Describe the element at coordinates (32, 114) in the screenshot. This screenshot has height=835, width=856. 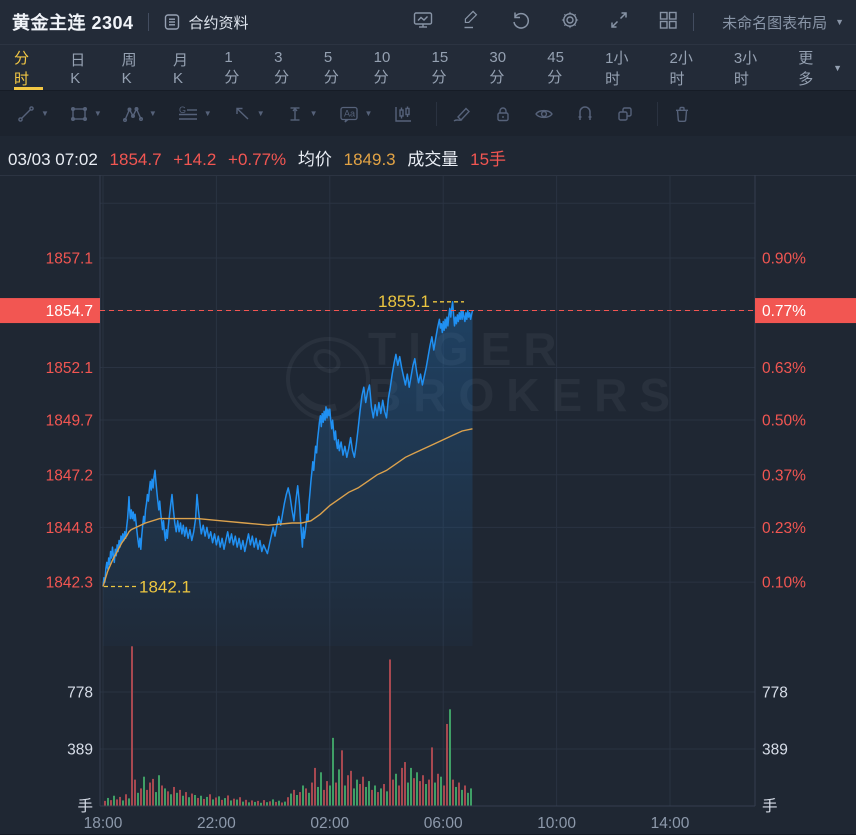
I see `trendline-tool: ▼` at that location.